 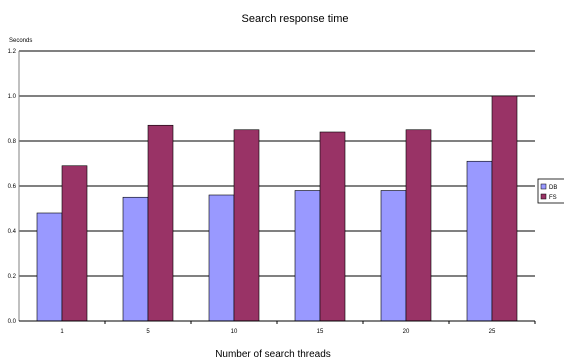 I want to click on y-tick-label: 0.4, so click(x=12, y=232).